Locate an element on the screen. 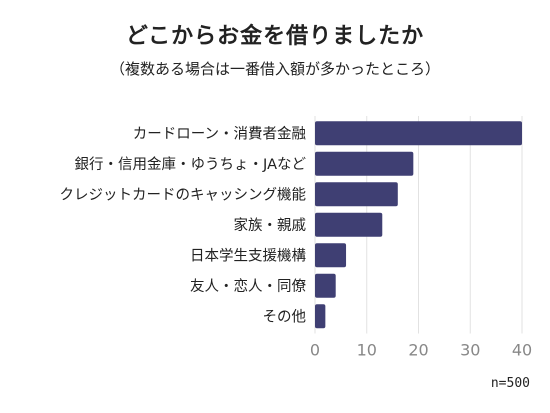  x-tick-label: 40 is located at coordinates (522, 350).